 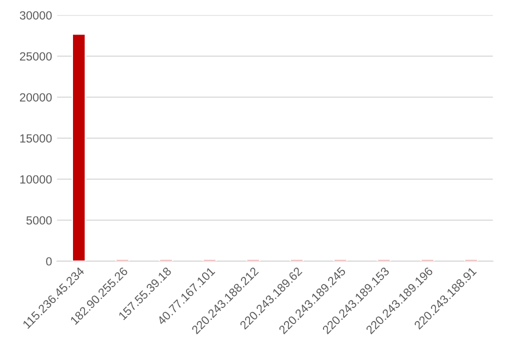 I want to click on y-tick-label: 25000, so click(x=36, y=56).